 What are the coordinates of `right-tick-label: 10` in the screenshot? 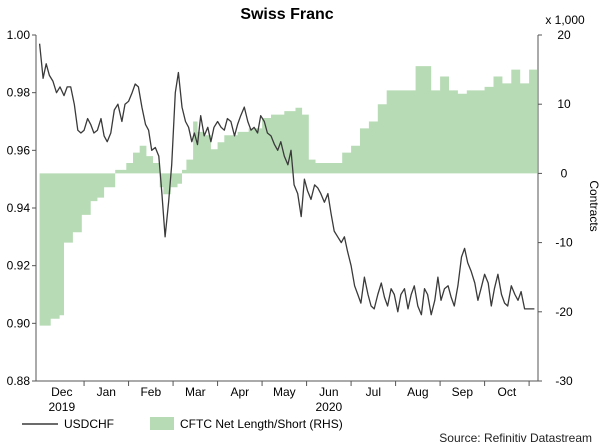 It's located at (564, 104).